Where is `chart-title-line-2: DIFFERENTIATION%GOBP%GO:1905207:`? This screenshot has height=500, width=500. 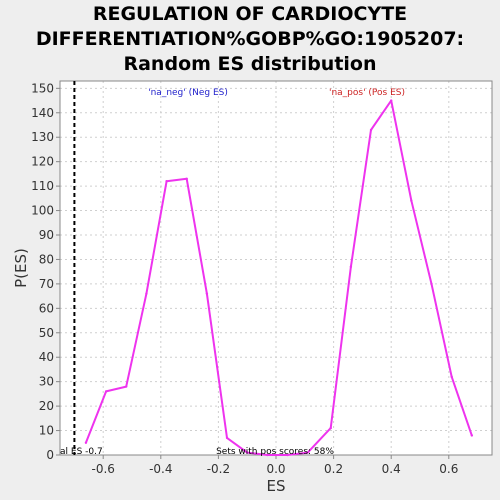 chart-title-line-2: DIFFERENTIATION%GOBP%GO:1905207: is located at coordinates (250, 39).